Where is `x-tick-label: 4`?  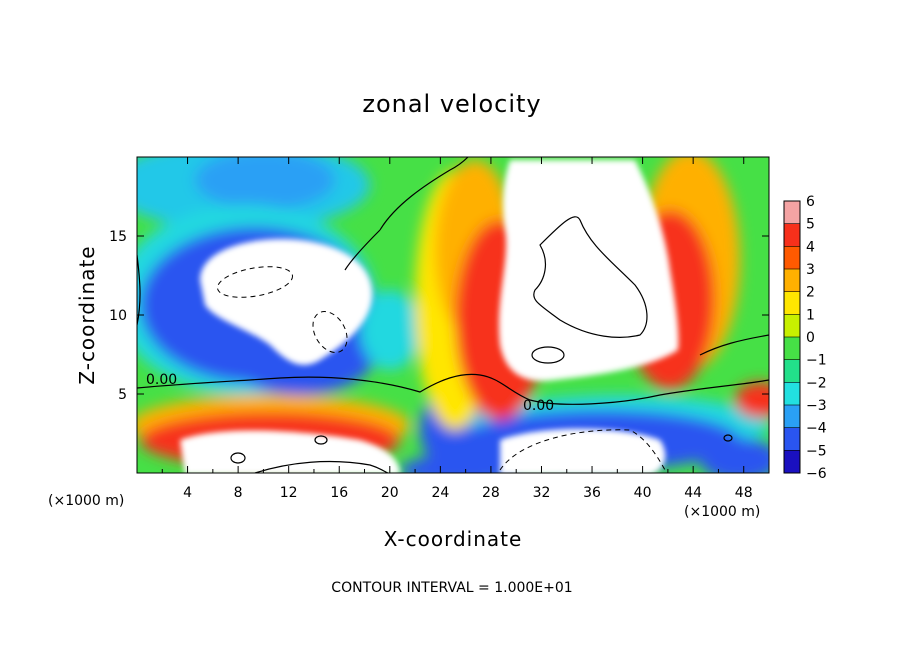
x-tick-label: 4 is located at coordinates (187, 493).